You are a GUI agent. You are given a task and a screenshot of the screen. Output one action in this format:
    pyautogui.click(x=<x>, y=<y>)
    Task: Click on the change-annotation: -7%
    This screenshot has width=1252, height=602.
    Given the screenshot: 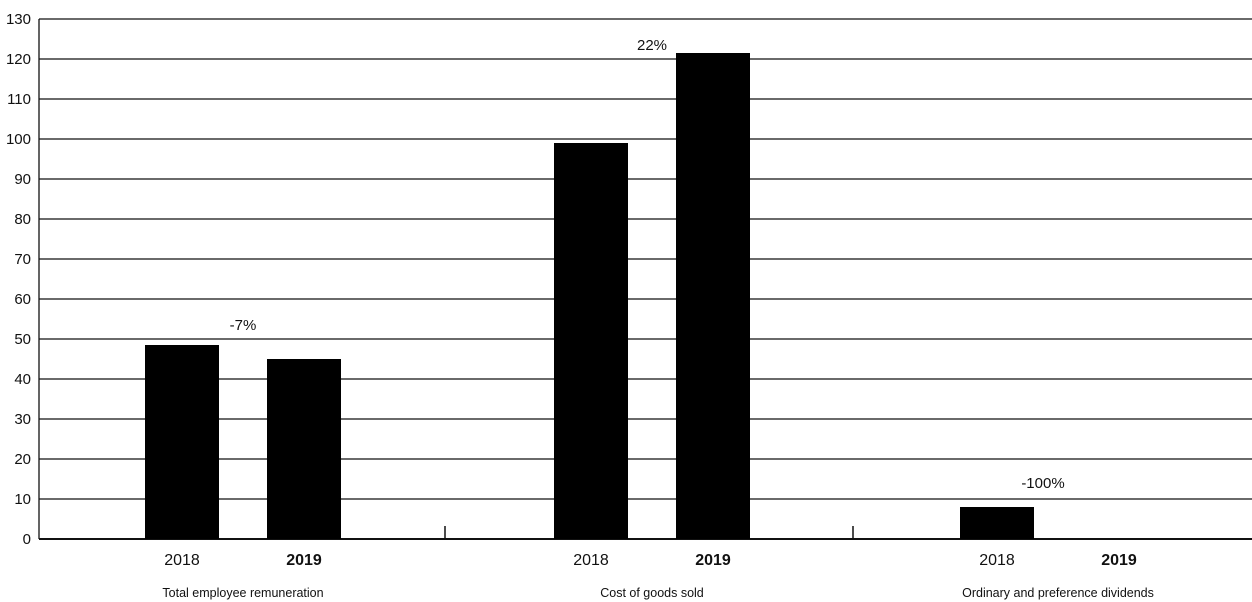 What is the action you would take?
    pyautogui.click(x=243, y=325)
    